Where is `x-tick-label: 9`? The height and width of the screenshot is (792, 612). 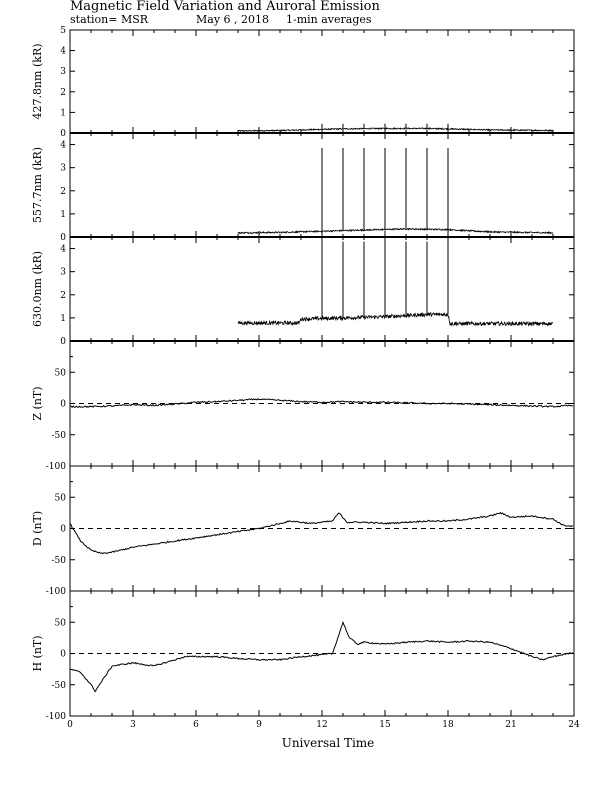
x-tick-label: 9 is located at coordinates (259, 725).